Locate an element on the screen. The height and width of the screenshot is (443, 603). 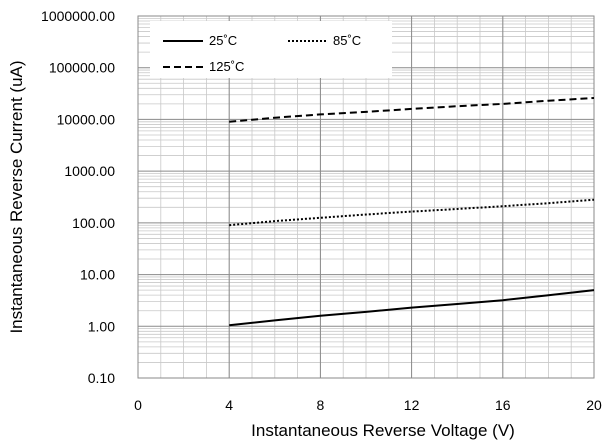
x-tick-label: 12 is located at coordinates (412, 405).